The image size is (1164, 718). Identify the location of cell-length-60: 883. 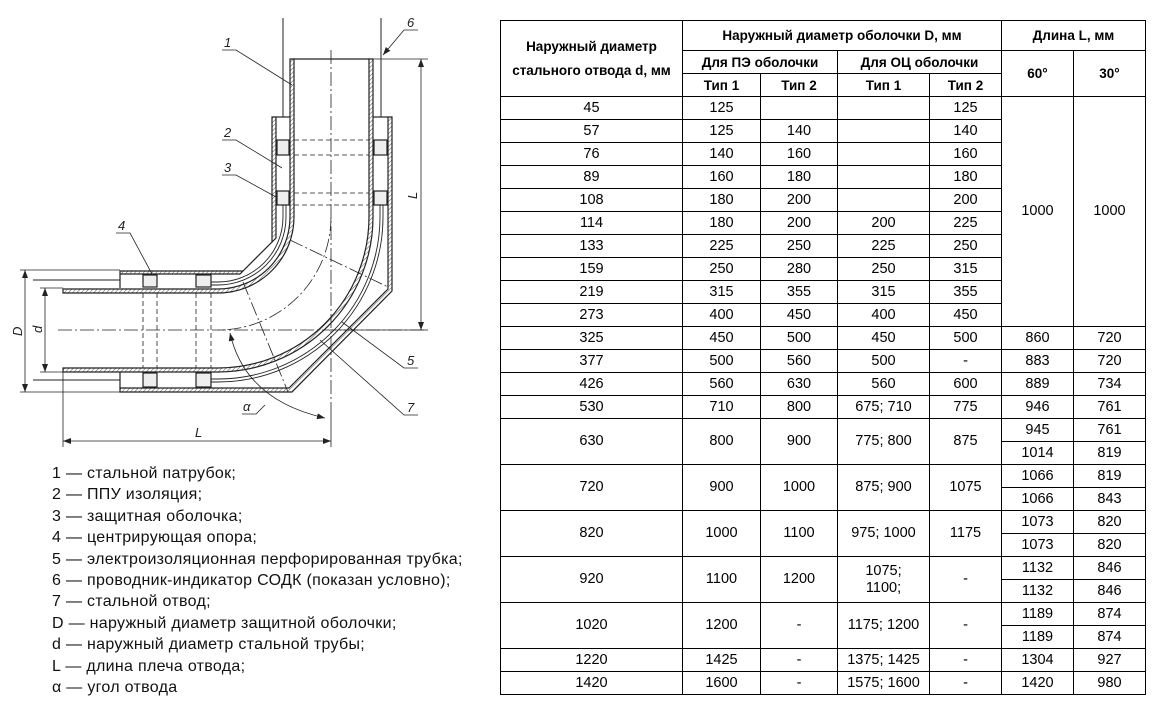
(1037, 361).